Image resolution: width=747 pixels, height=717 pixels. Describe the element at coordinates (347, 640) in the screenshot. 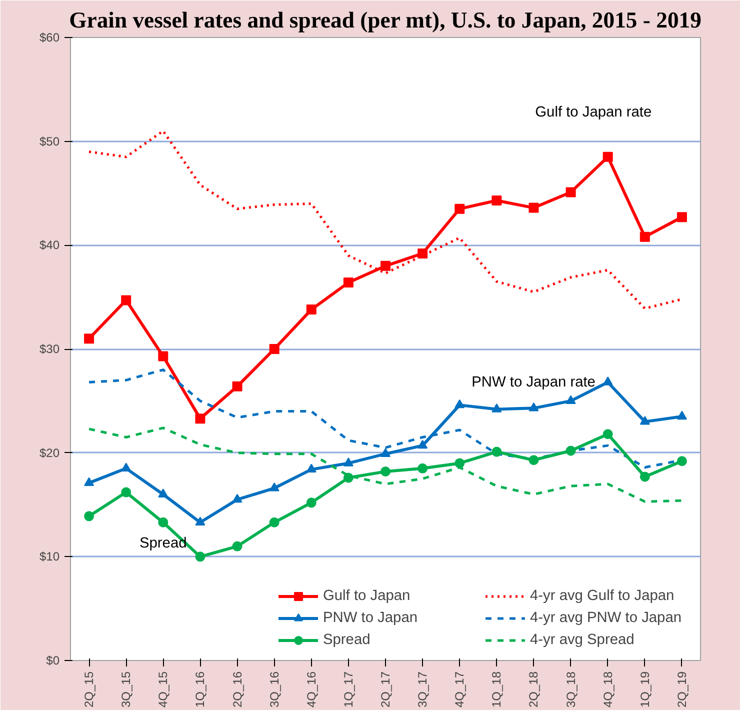

I see `legend-label: Spread` at that location.